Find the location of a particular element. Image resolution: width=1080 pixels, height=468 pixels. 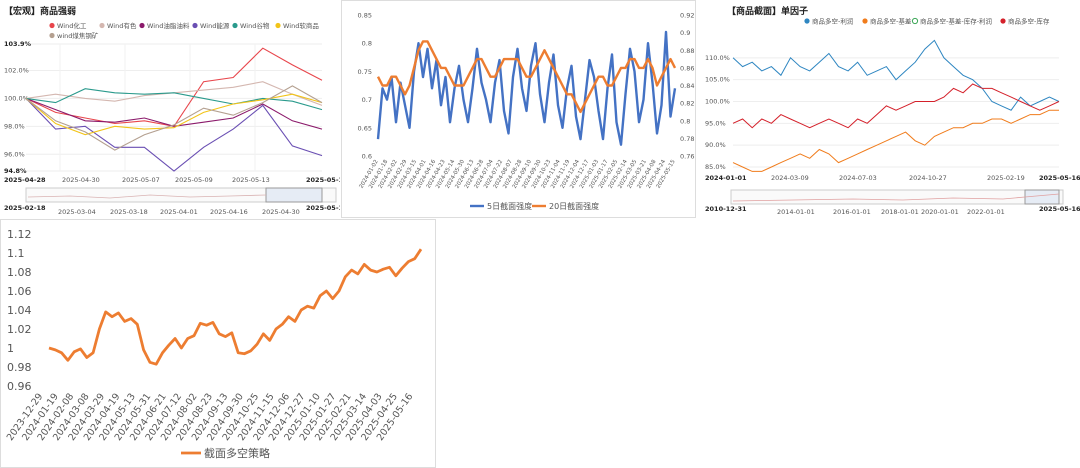

x-tick-label: 2025-05-13 is located at coordinates (251, 180).